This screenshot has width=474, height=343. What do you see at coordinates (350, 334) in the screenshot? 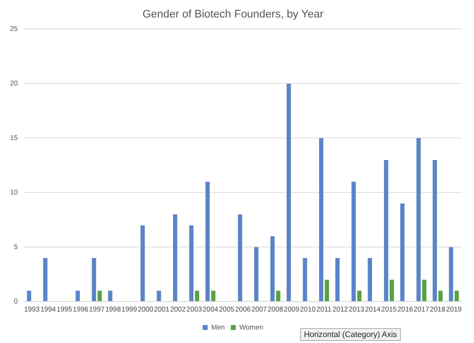
I see `text: Horizontal (Category) Axis` at bounding box center [350, 334].